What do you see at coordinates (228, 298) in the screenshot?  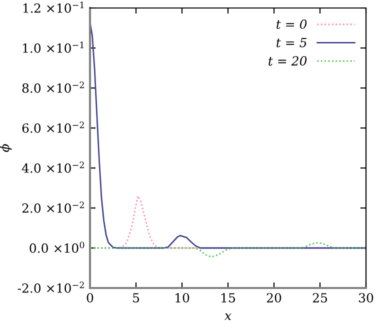 I see `x-tick-label: 15` at bounding box center [228, 298].